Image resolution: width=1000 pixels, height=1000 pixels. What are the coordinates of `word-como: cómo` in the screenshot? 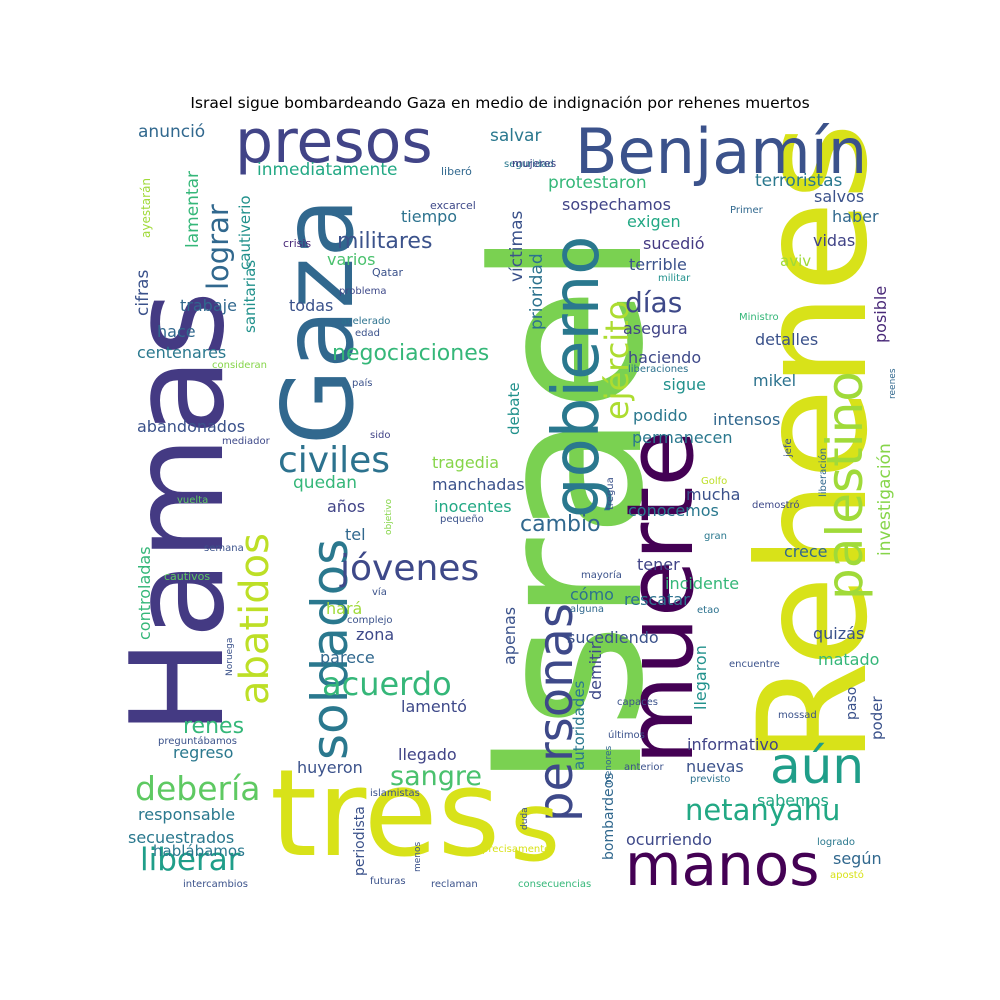 It's located at (592, 594).